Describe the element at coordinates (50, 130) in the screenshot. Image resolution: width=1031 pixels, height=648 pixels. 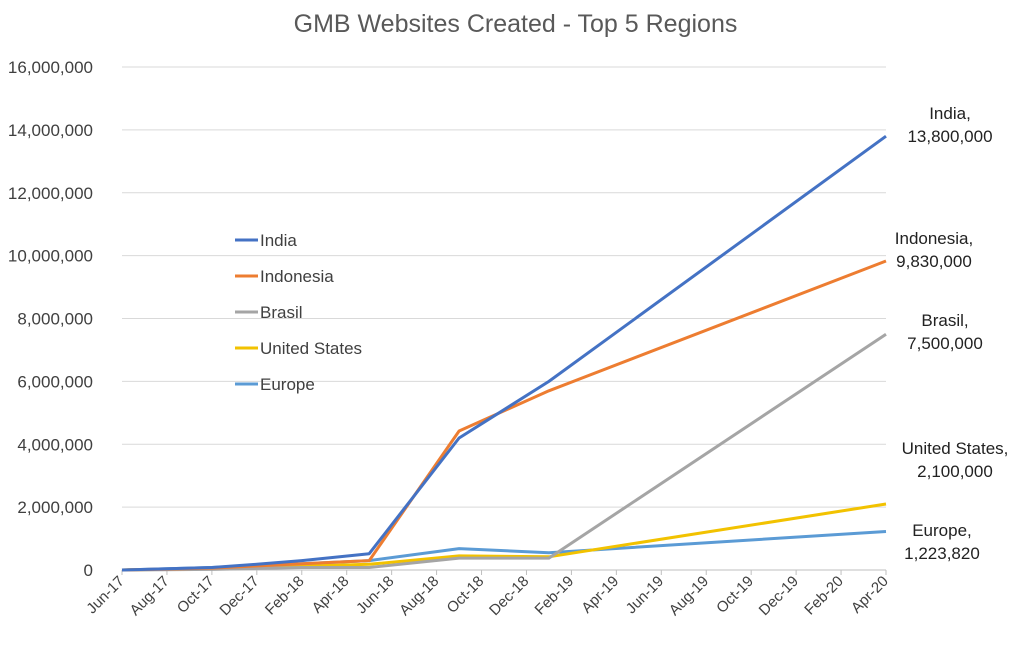
I see `y-tick-label: 14,000,000` at that location.